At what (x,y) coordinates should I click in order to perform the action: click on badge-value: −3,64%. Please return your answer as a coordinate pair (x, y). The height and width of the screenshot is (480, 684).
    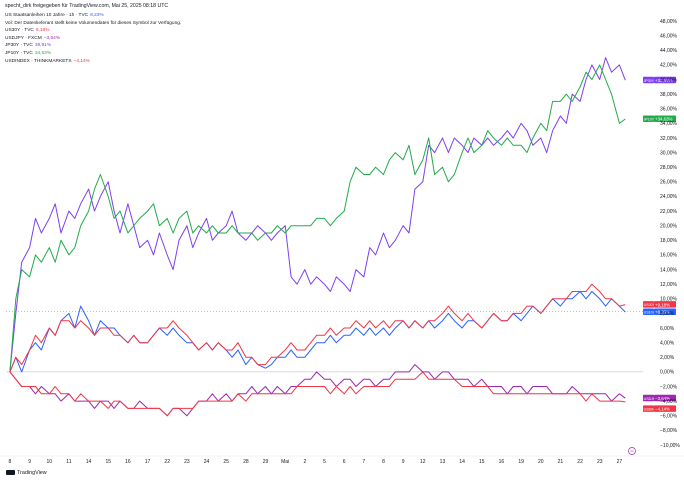
    Looking at the image, I should click on (662, 398).